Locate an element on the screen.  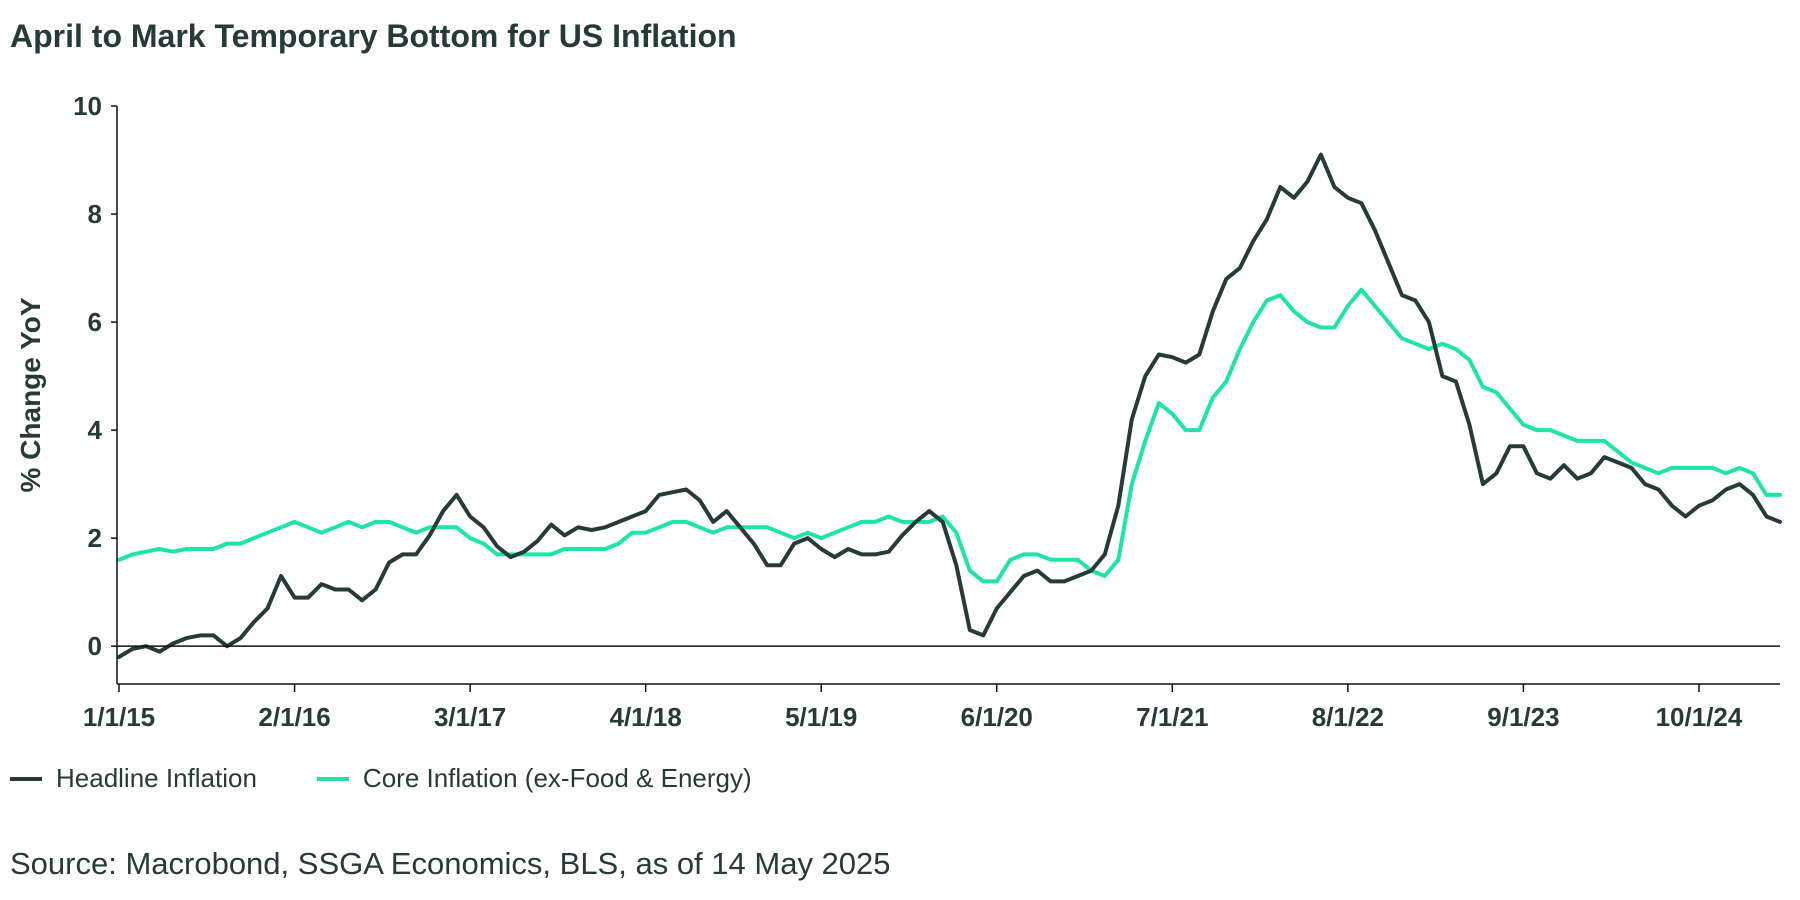
y-tick-label: 4 is located at coordinates (95, 430).